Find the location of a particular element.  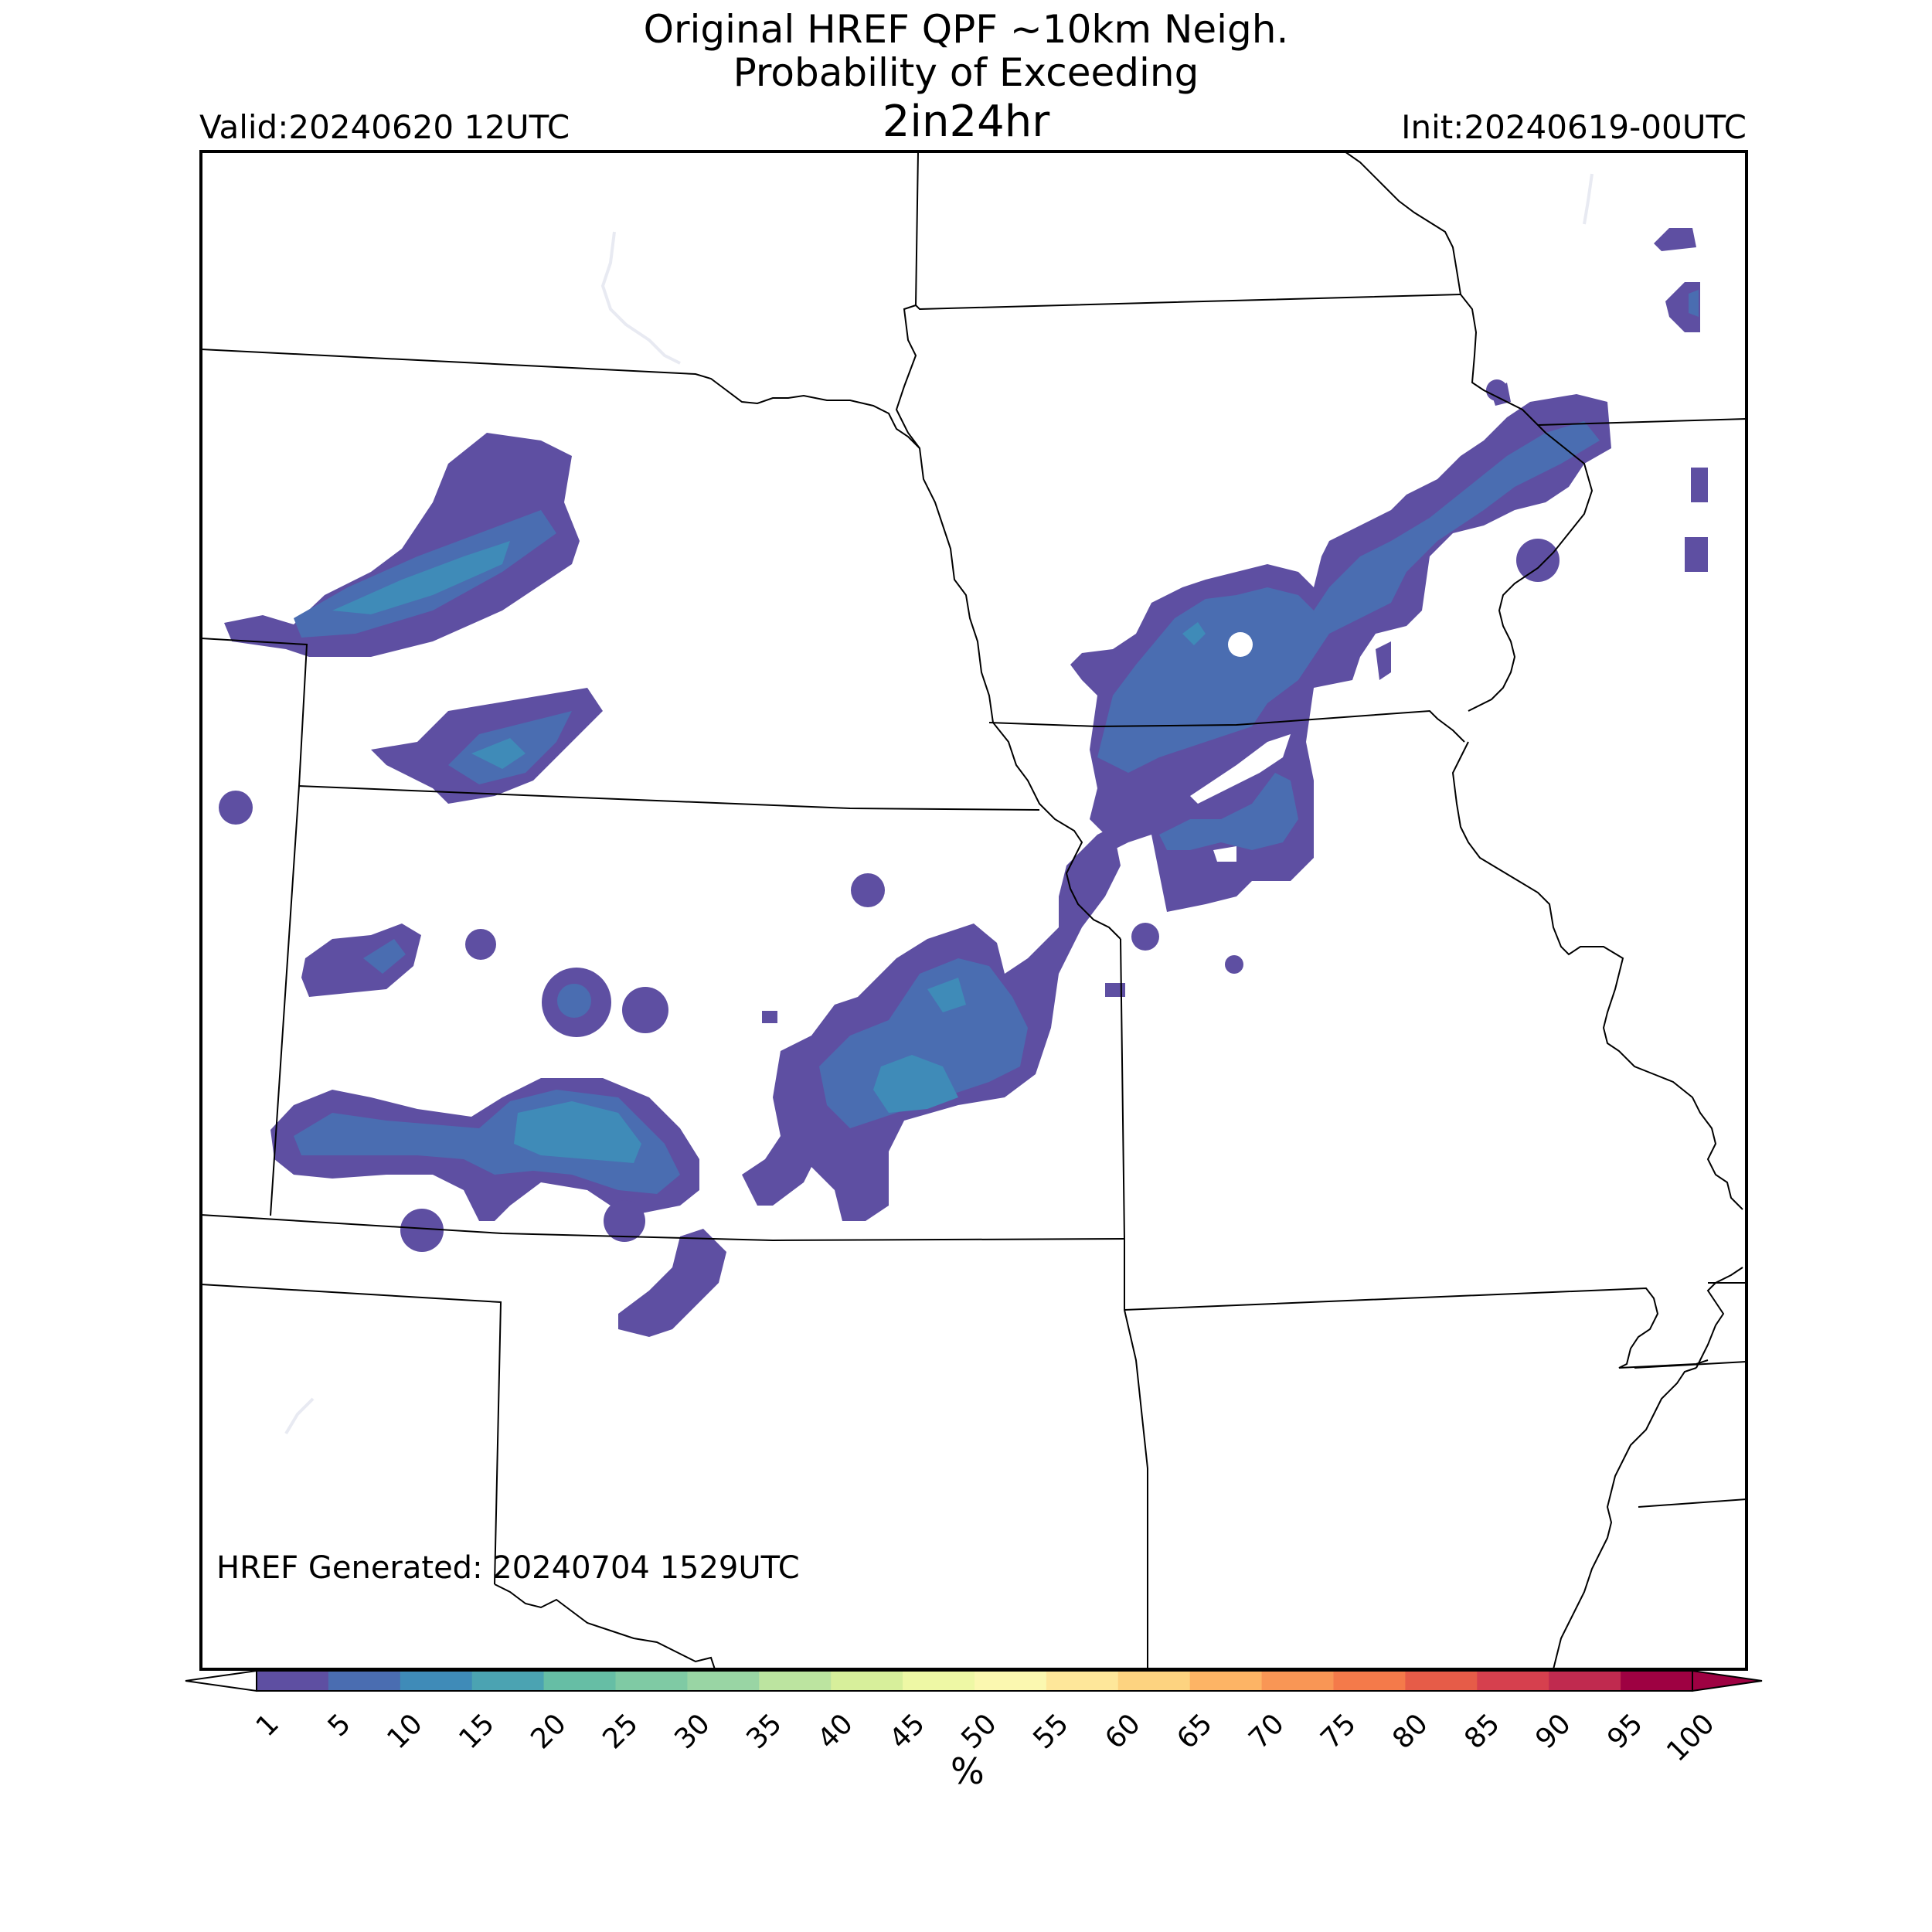

colorbar-frame is located at coordinates (975, 1681).